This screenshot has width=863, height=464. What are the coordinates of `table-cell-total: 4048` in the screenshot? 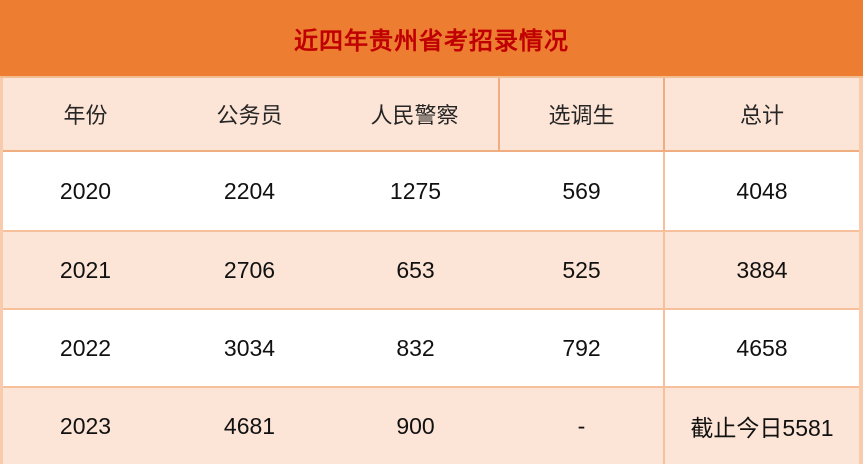 It's located at (762, 190).